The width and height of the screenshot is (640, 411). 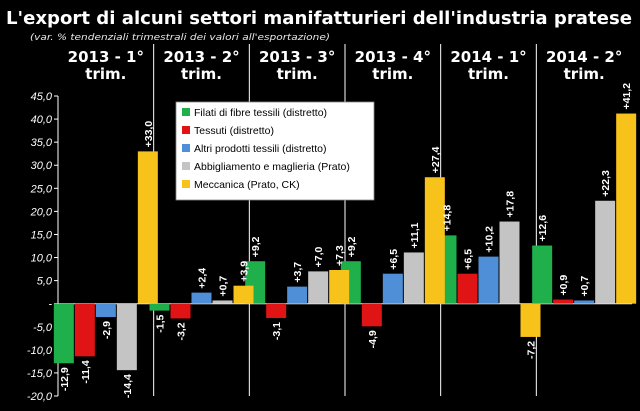 I want to click on y-tick-label: 45,0, so click(x=42, y=97).